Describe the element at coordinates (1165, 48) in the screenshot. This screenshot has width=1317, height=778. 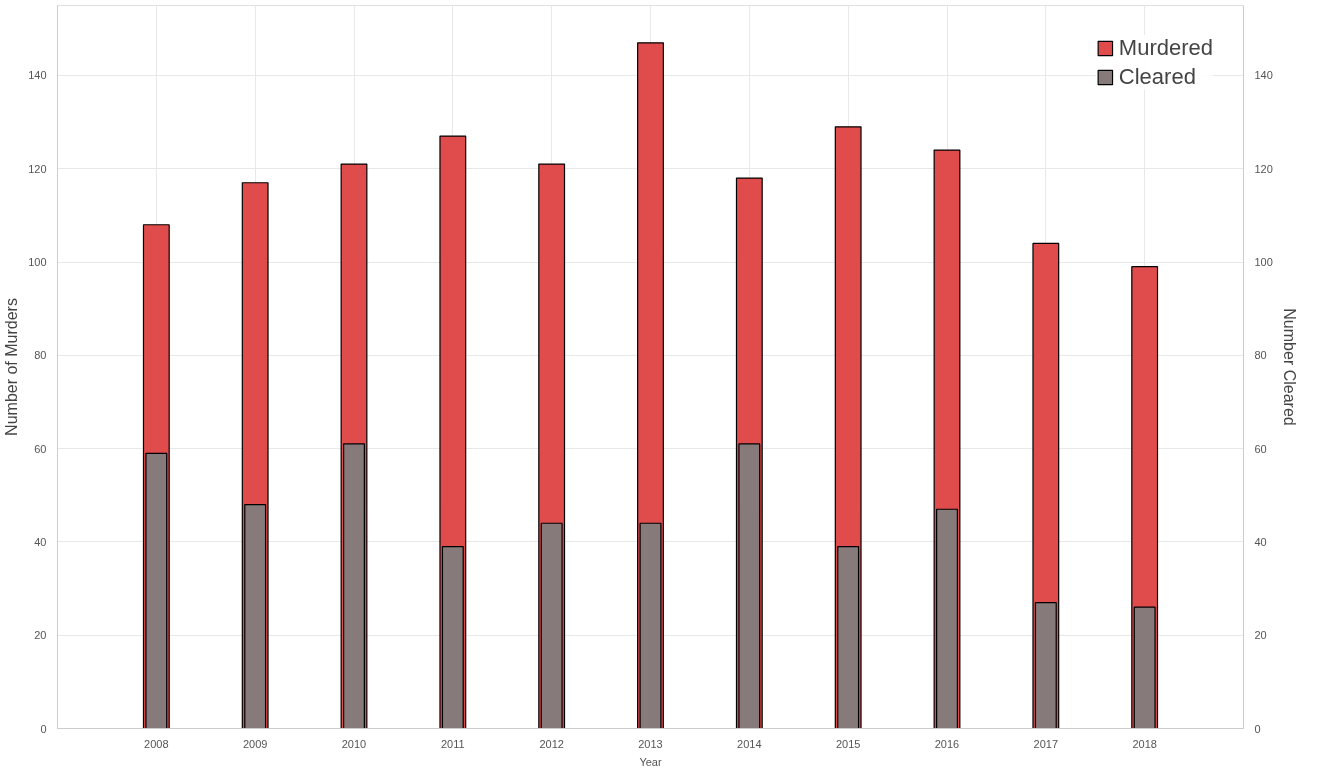
I see `legend-label: Murdered` at that location.